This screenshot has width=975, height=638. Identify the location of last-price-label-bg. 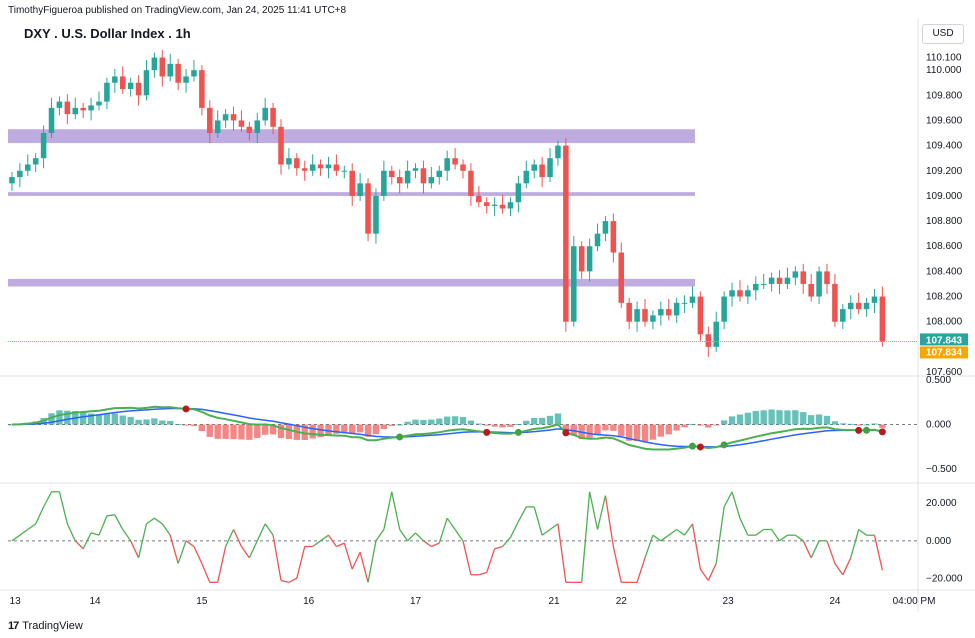
(944, 339).